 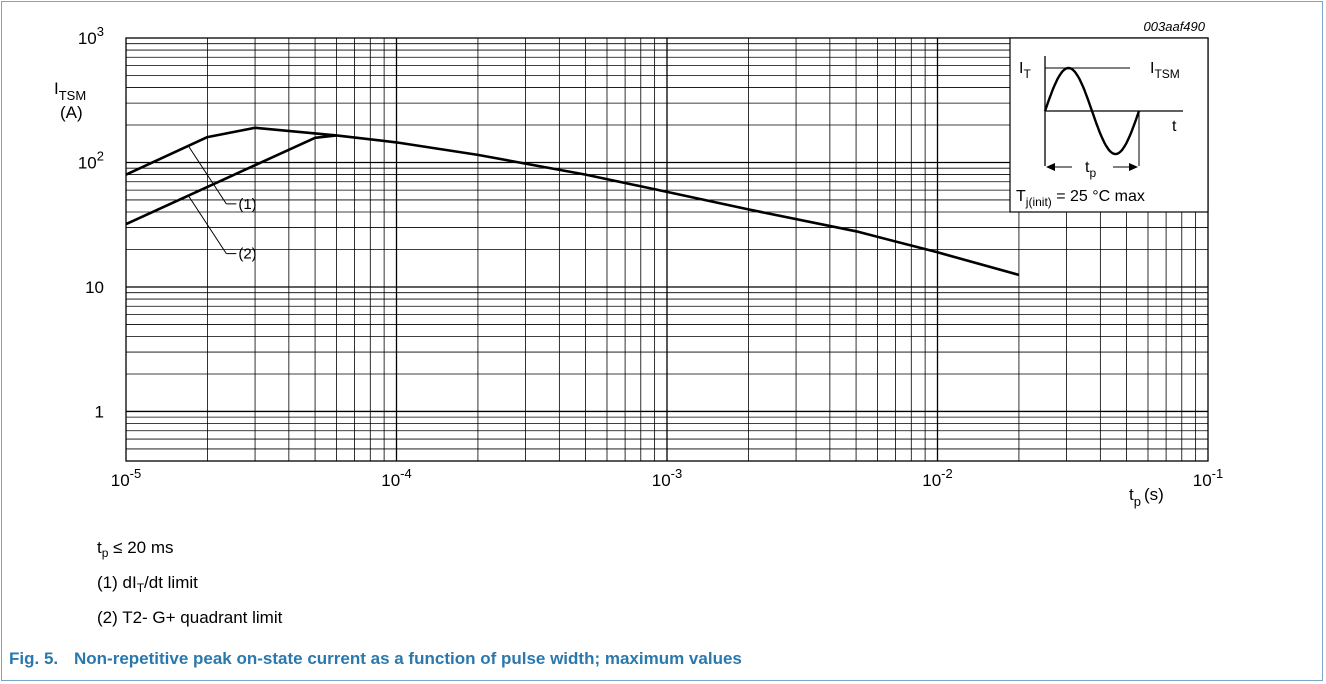 I want to click on series-lines, so click(x=572, y=201).